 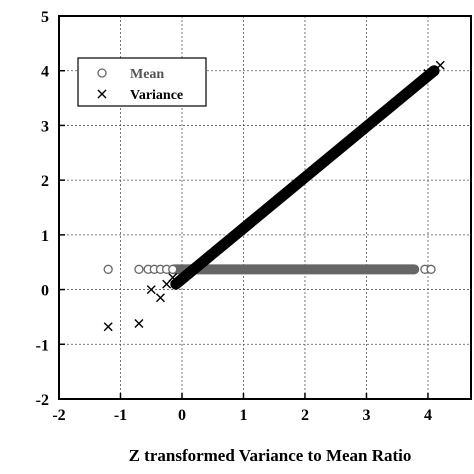 I want to click on x-tick-label: 3, so click(x=366, y=415).